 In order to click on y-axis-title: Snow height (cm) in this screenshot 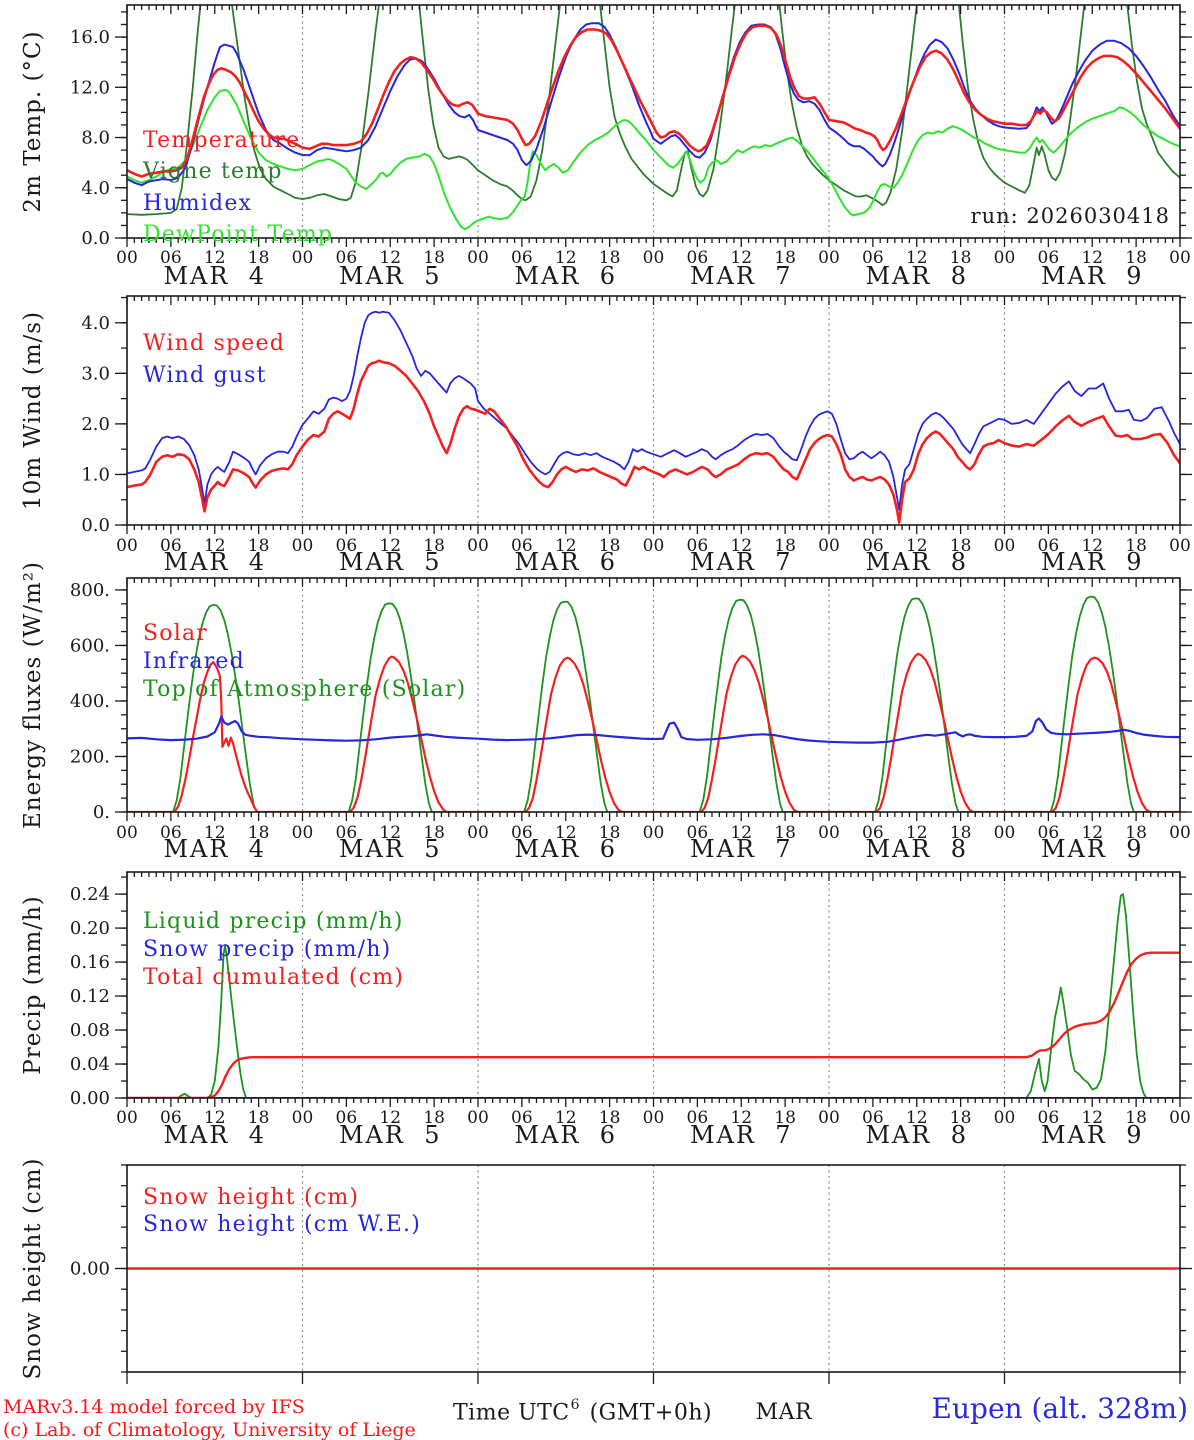, I will do `click(33, 1269)`.